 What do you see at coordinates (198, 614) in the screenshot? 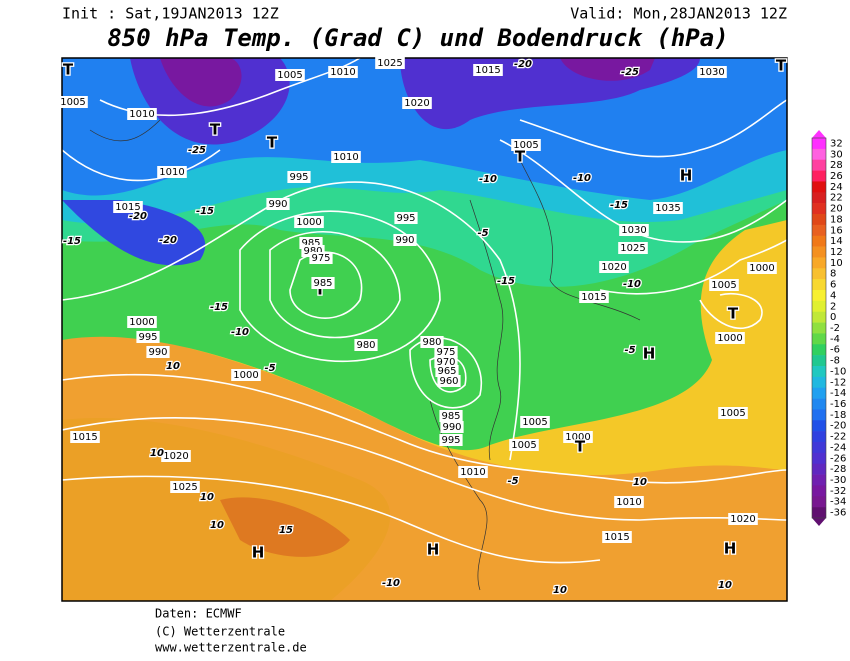
I see `footer-source: Daten: ECMWF` at bounding box center [198, 614].